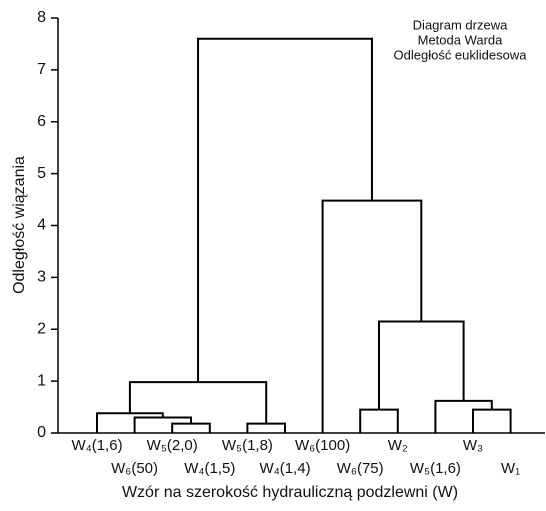  What do you see at coordinates (284, 468) in the screenshot?
I see `leaf-label: W₄(1,4)` at bounding box center [284, 468].